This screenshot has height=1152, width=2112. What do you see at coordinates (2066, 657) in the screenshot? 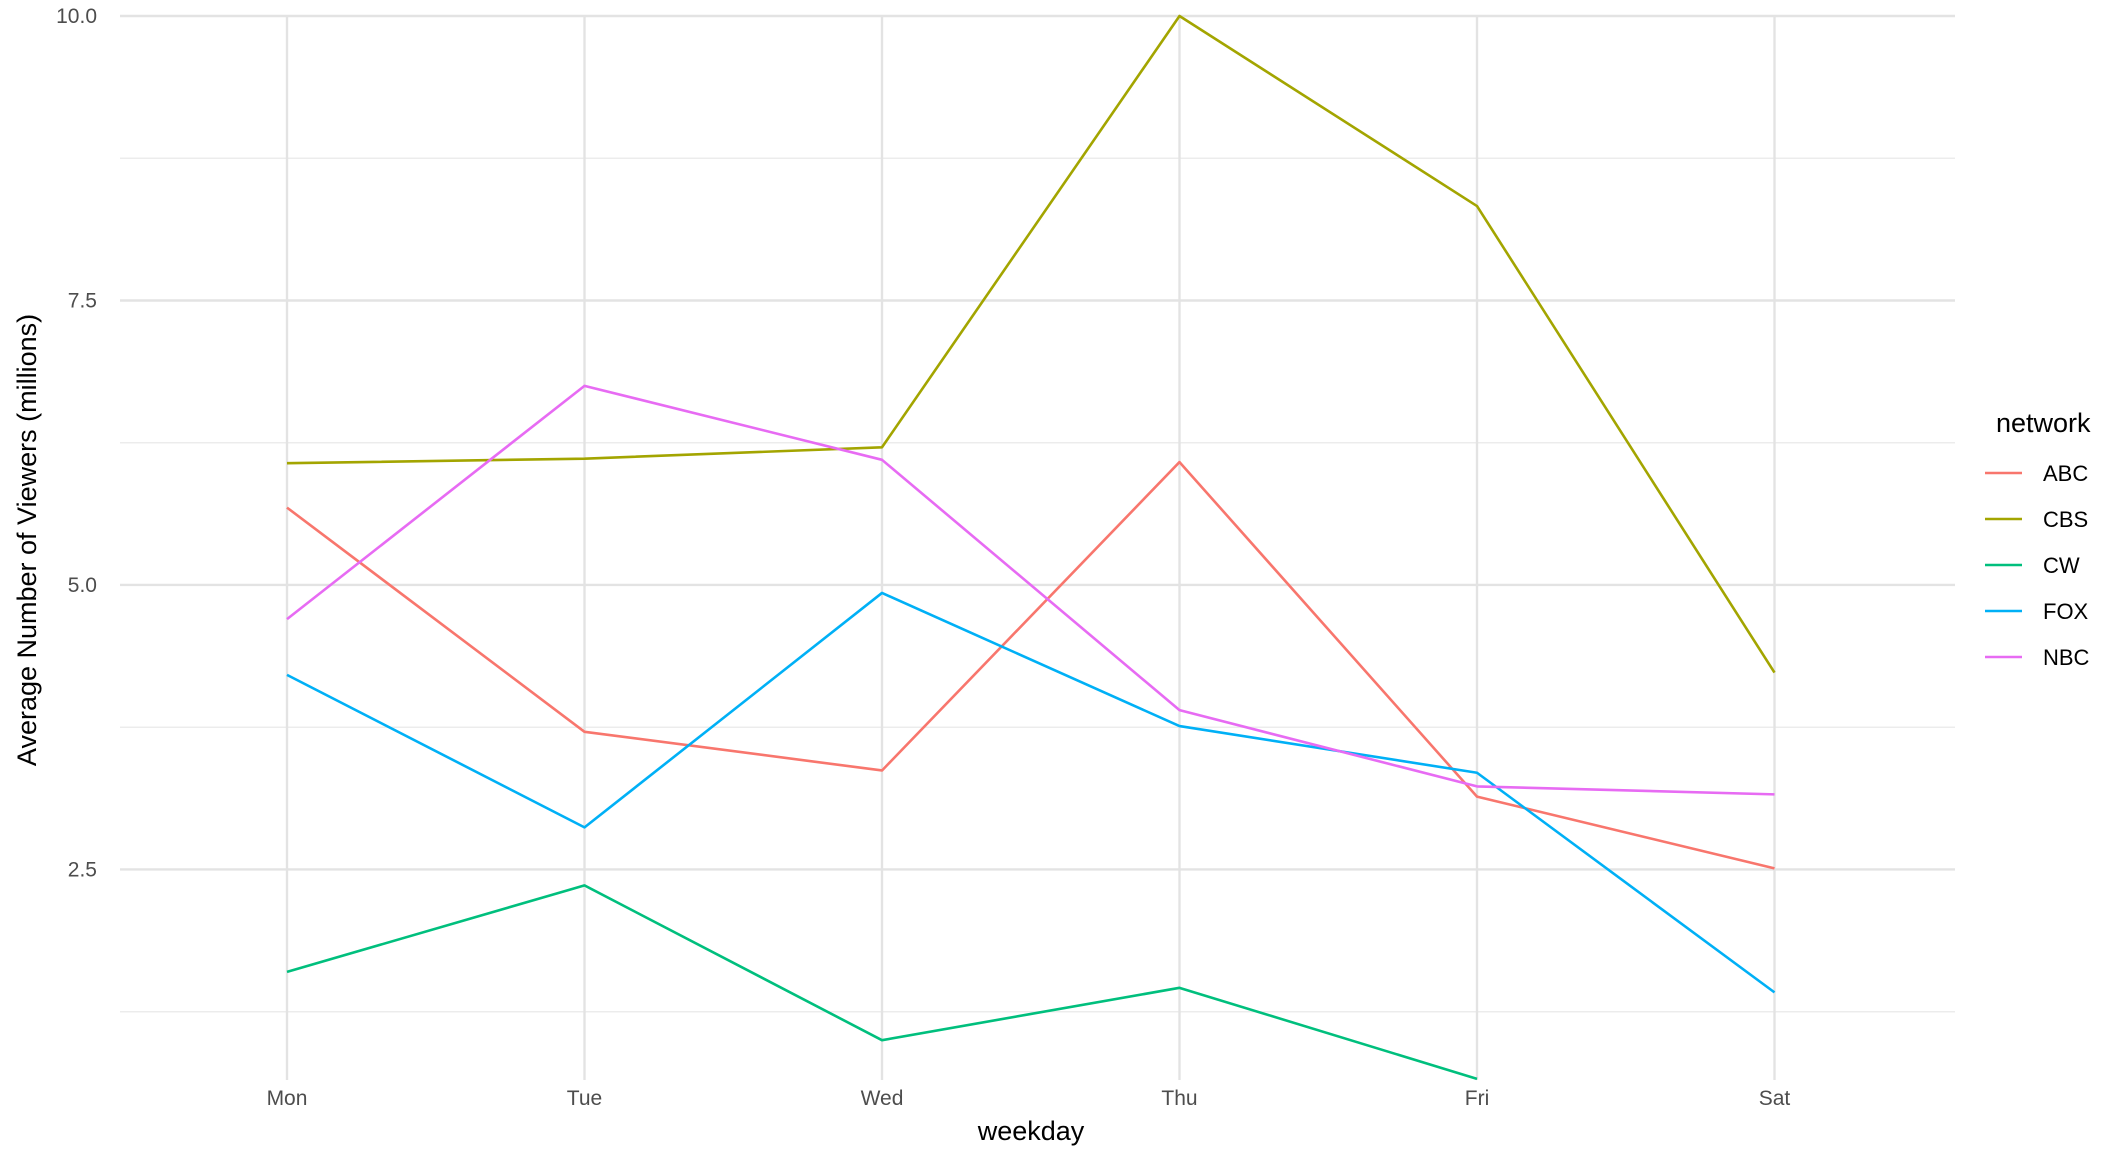
I see `legend-label-nbc: NBC` at bounding box center [2066, 657].